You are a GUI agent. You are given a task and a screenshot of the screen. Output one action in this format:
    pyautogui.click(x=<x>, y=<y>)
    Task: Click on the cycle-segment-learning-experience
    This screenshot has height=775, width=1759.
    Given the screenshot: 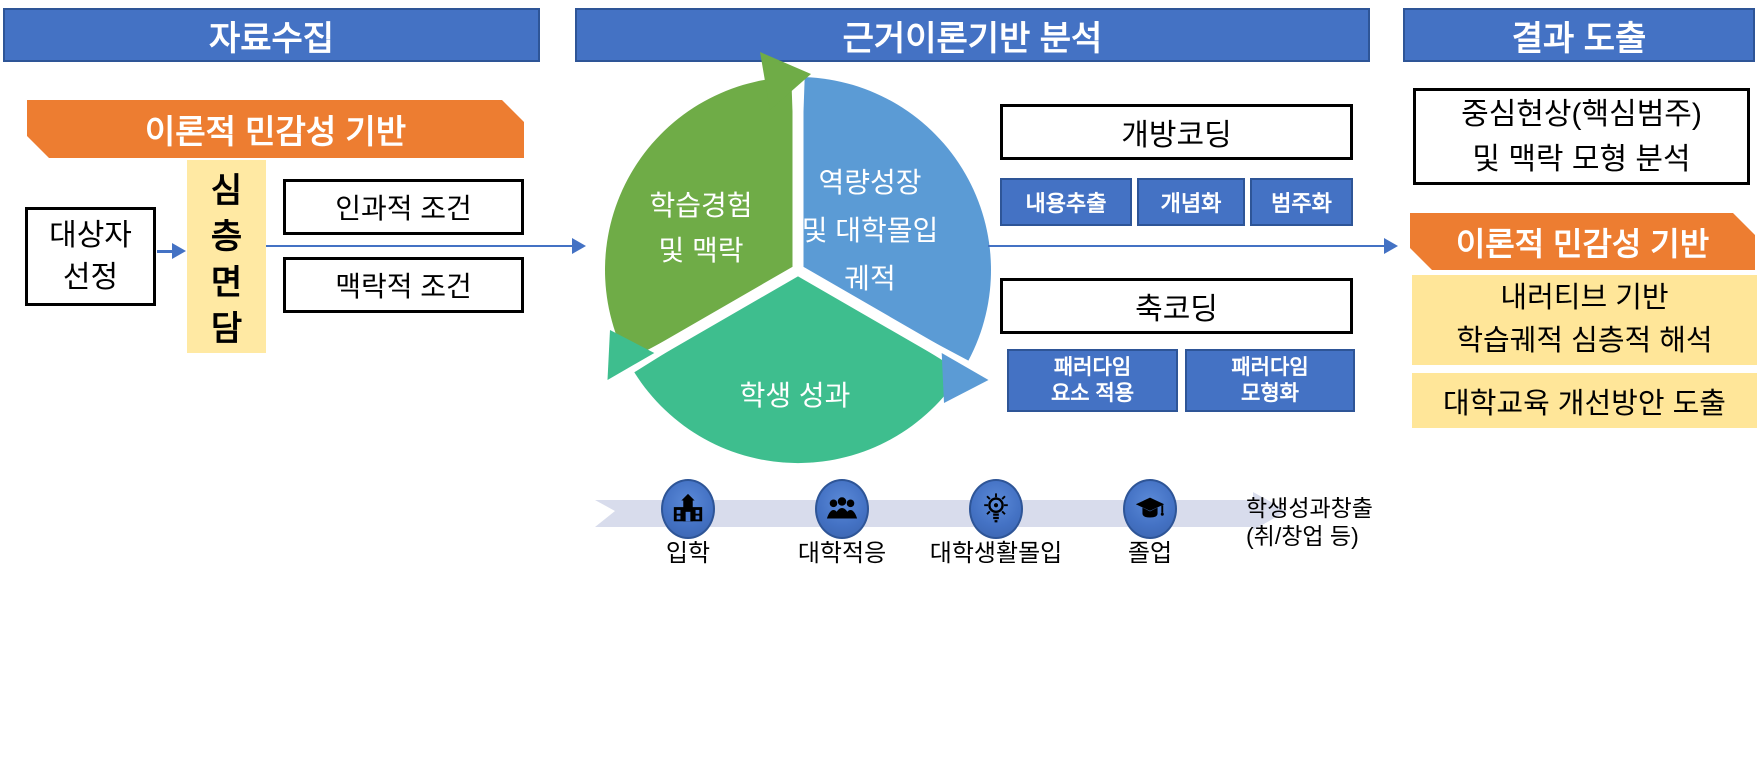 What is the action you would take?
    pyautogui.click(x=701, y=219)
    